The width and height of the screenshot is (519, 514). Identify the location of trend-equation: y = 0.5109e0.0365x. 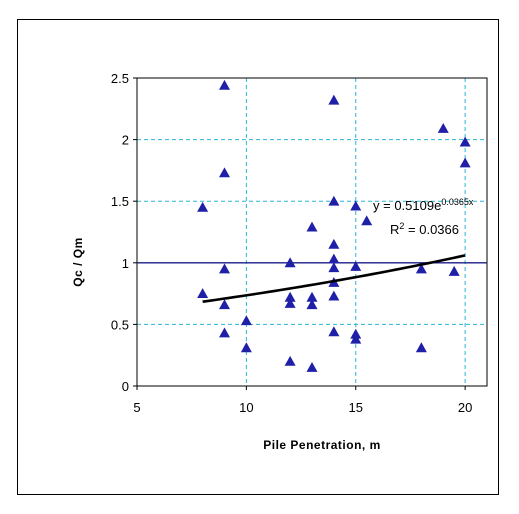
(423, 205).